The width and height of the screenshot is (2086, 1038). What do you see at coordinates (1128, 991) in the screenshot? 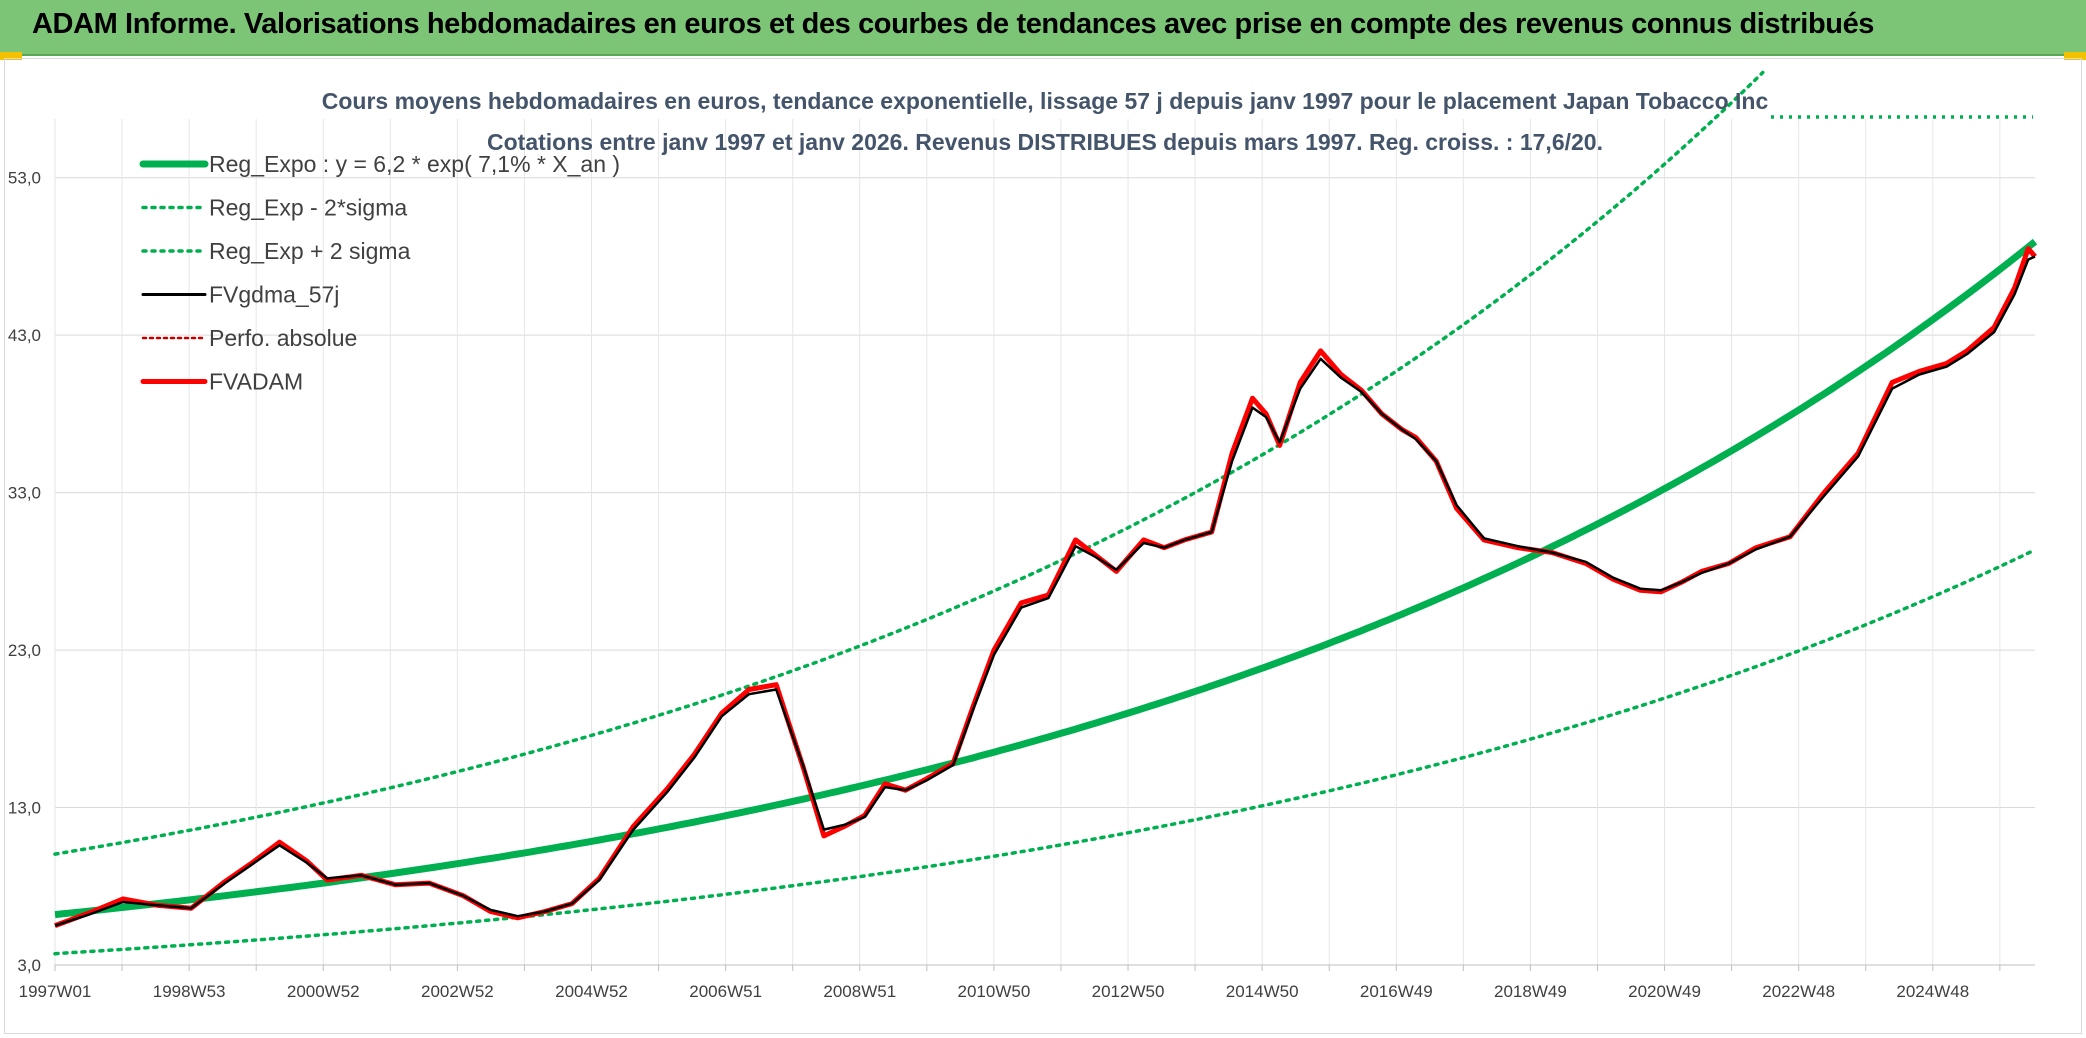
I see `x-tick-label: 2012W50` at bounding box center [1128, 991].